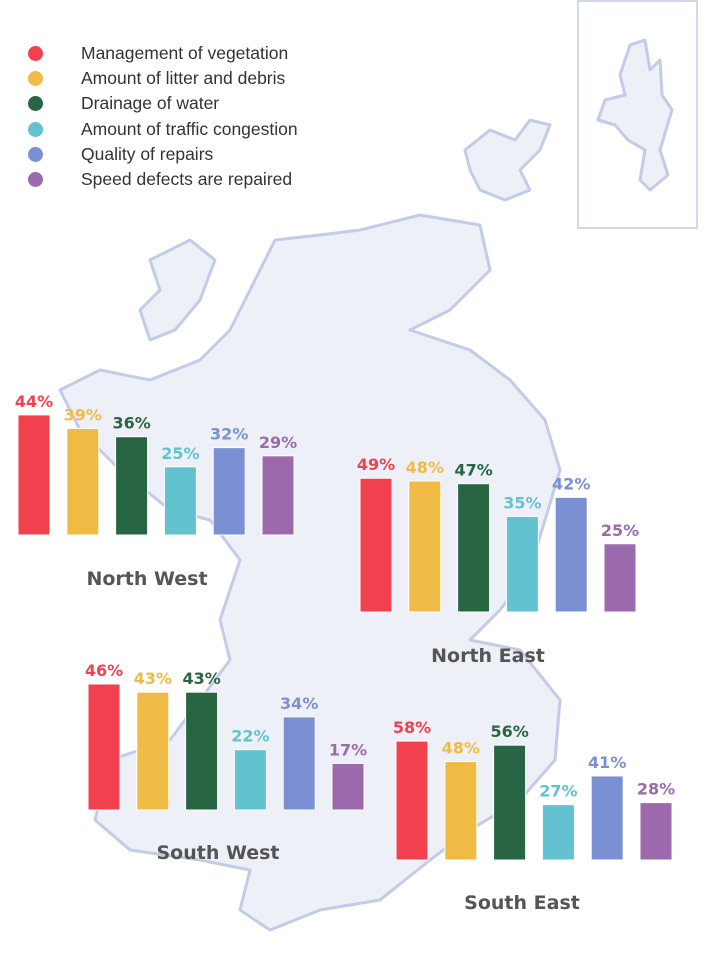  Describe the element at coordinates (534, 816) in the screenshot. I see `panel-south-east: 58% 48% 56% 27% 41% 28% South East` at that location.